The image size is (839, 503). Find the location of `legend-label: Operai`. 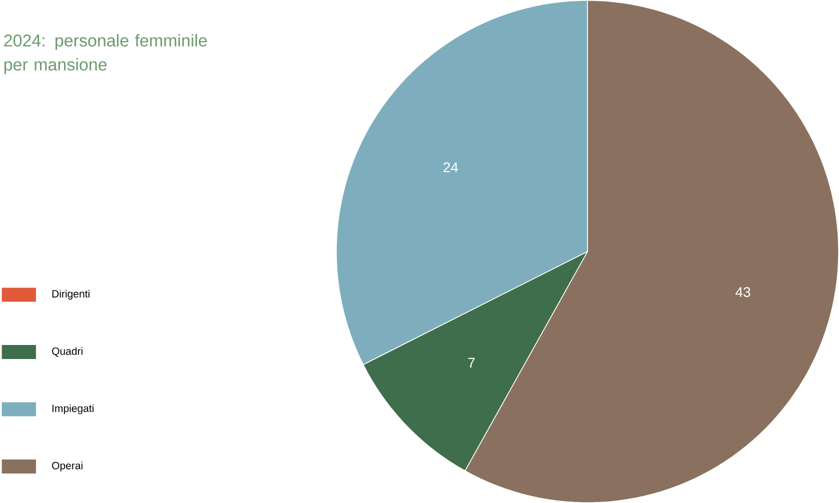

legend-label: Operai is located at coordinates (67, 467).